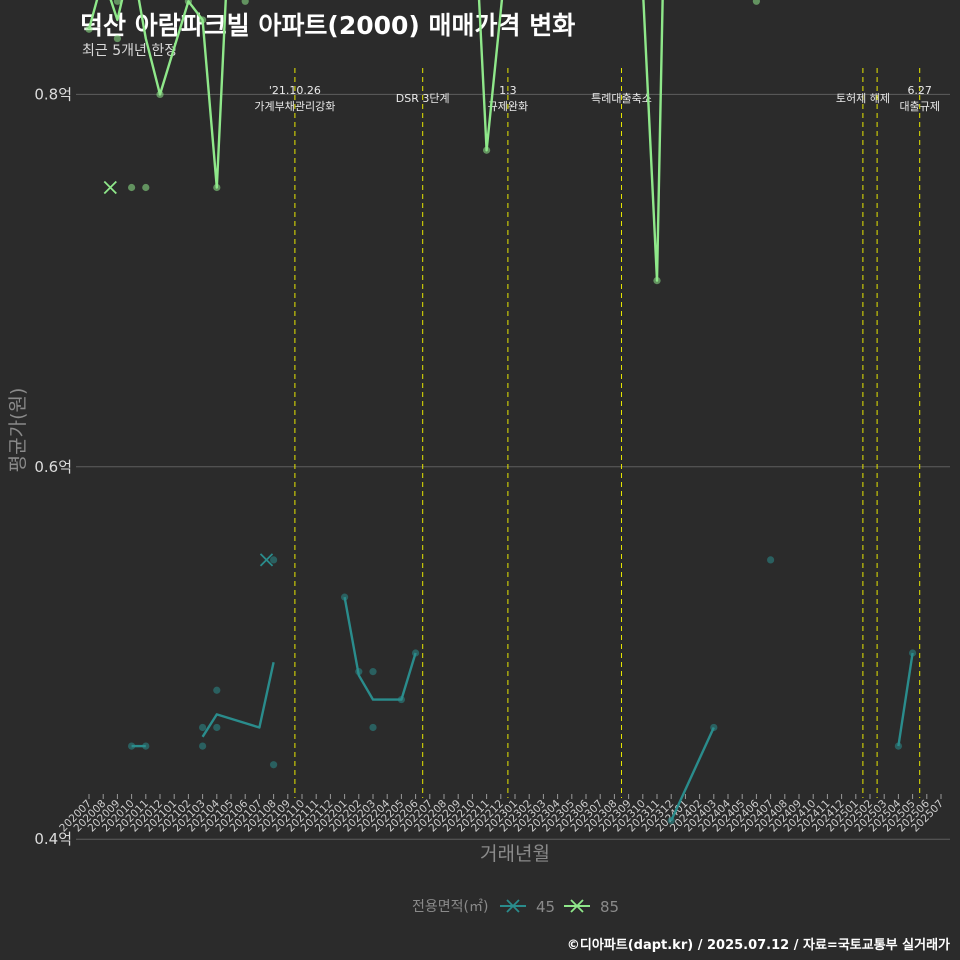 The image size is (960, 960). I want to click on event-label: 특례대출축소, so click(621, 98).